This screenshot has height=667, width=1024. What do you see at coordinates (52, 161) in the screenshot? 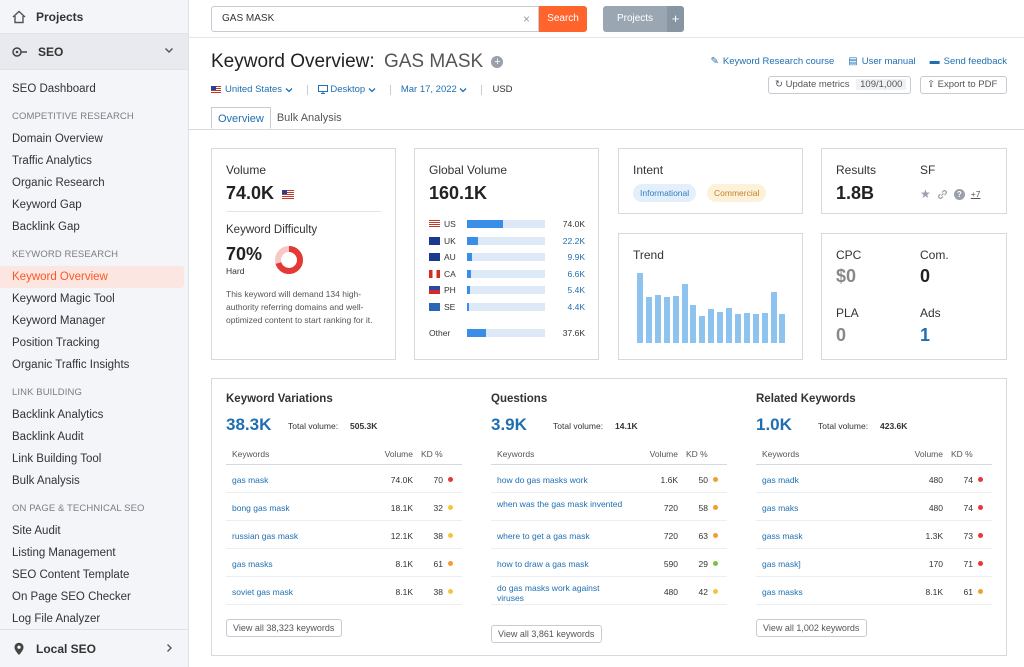
I see `sidebar-item-traffic-analytics: Traffic Analytics` at bounding box center [52, 161].